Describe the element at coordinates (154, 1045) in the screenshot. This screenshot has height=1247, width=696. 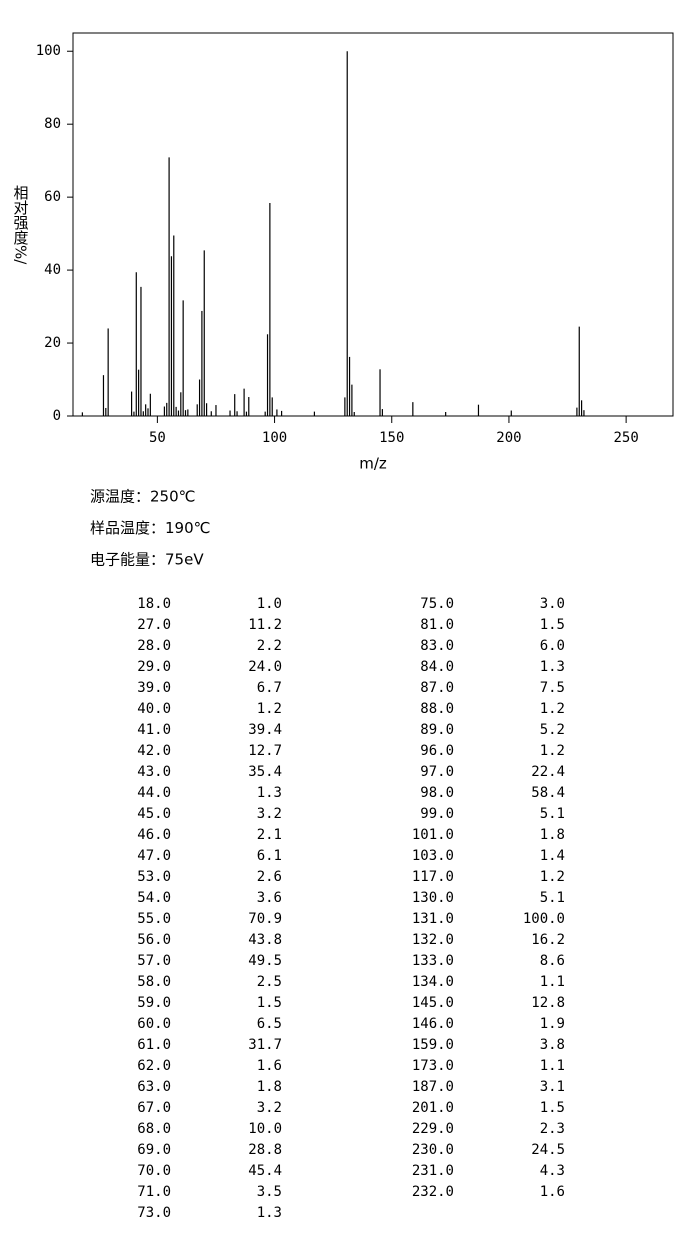
I see `table-mz: 61.0` at that location.